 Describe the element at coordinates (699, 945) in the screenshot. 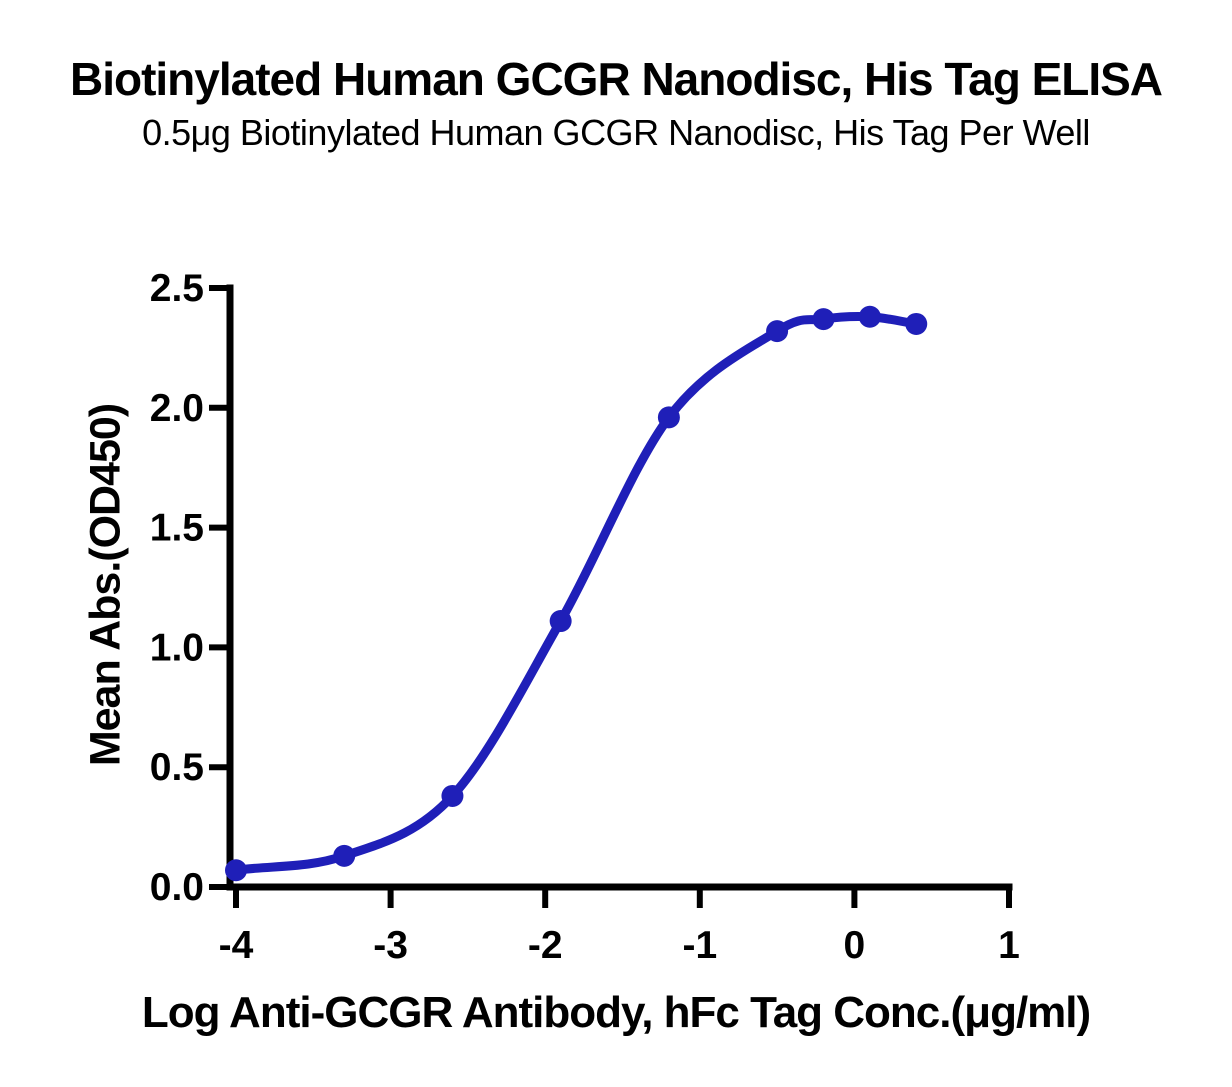

I see `x-tick-label: -1` at that location.